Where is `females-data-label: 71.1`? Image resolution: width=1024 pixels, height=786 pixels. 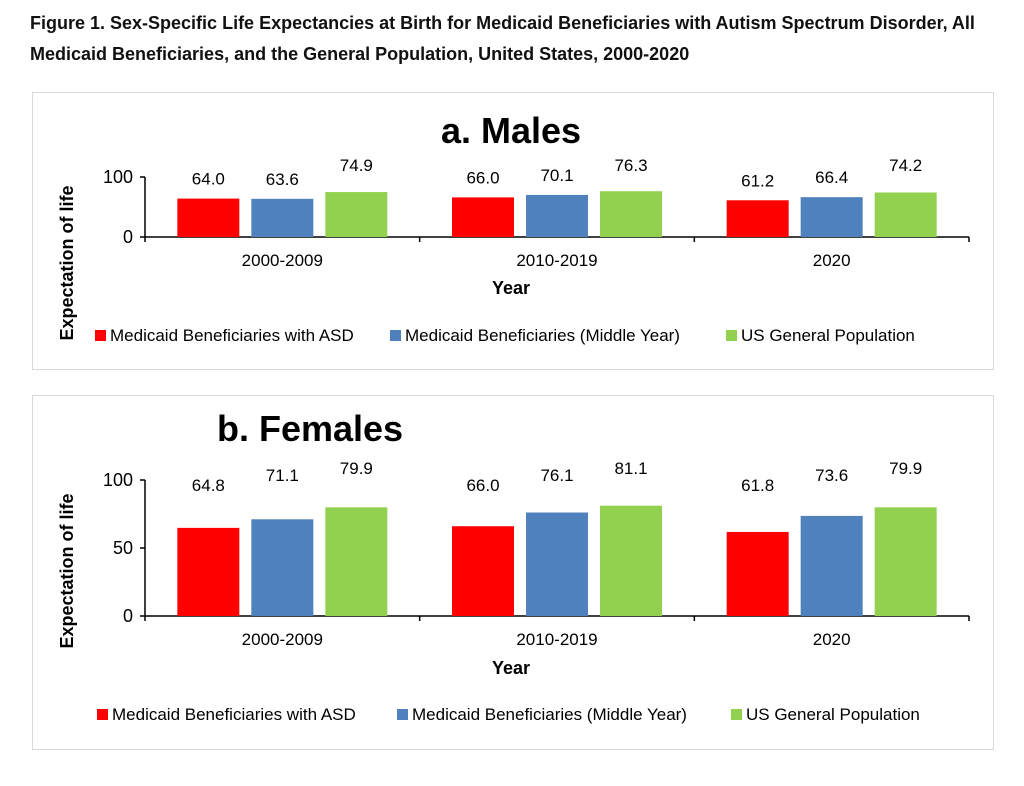
females-data-label: 71.1 is located at coordinates (282, 475).